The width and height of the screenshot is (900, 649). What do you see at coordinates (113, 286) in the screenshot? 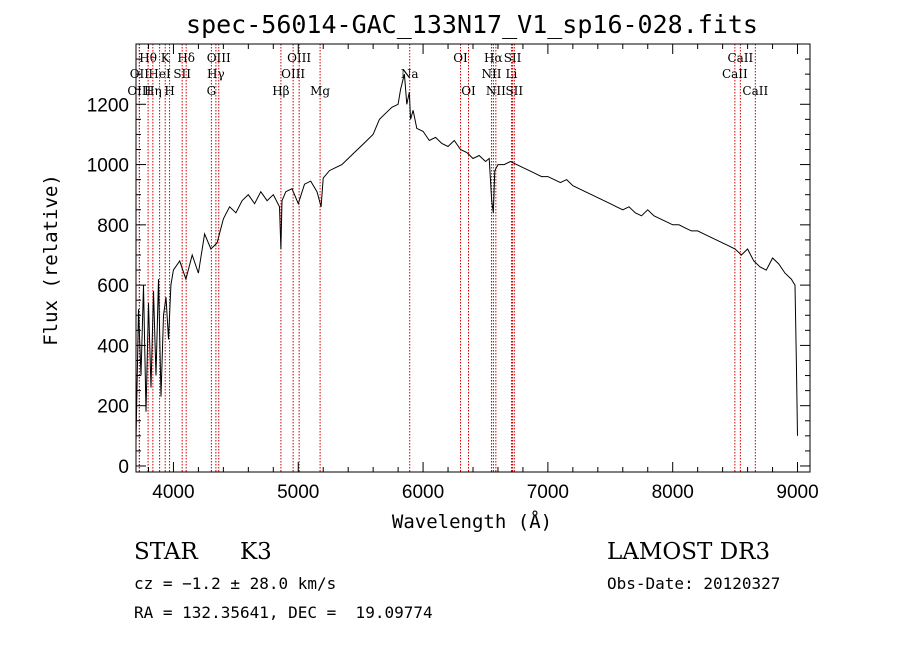
I see `y-tick-label: 600` at bounding box center [113, 286].